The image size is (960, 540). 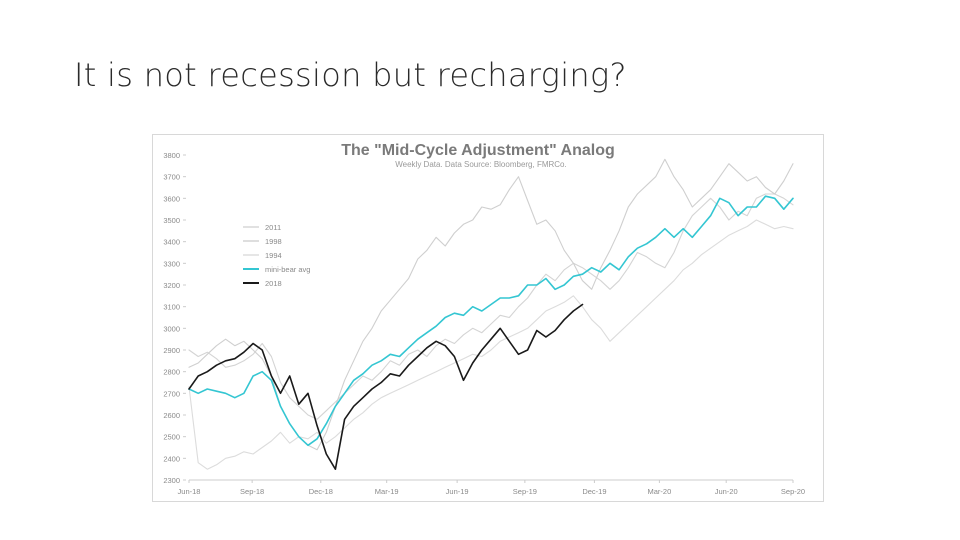 I want to click on y-tick-label: 2600, so click(x=171, y=415).